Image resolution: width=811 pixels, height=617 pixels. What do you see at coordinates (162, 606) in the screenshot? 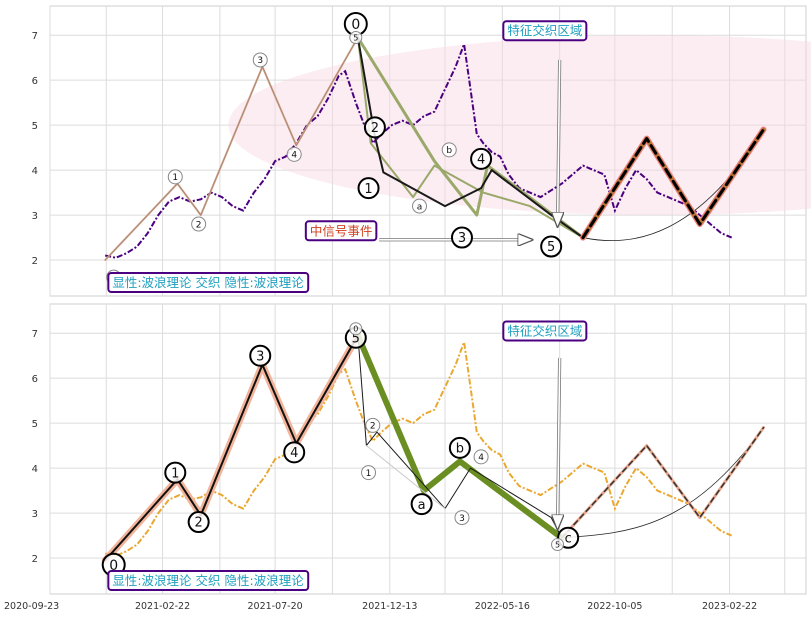
I see `x-tick-label: 2021-02-22` at bounding box center [162, 606].